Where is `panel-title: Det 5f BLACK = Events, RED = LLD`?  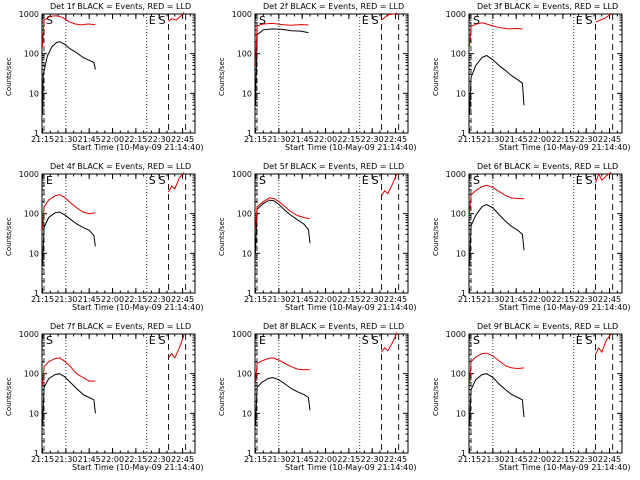
panel-title: Det 5f BLACK = Events, RED = LLD is located at coordinates (334, 166).